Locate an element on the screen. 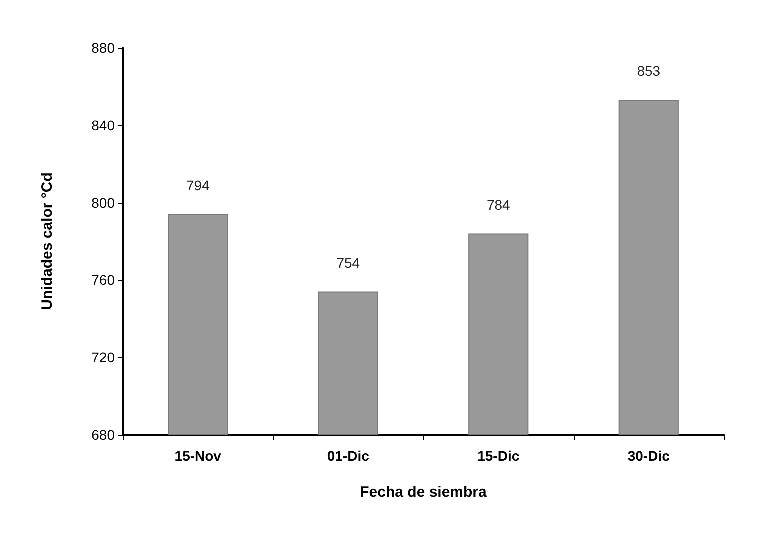  data-label: 754 is located at coordinates (348, 262).